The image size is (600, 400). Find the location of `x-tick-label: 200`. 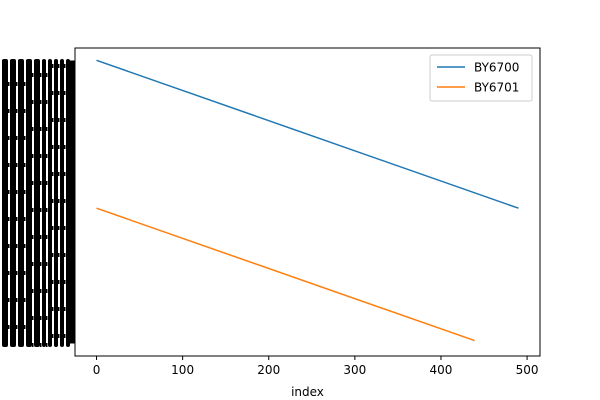

x-tick-label: 200 is located at coordinates (268, 370).